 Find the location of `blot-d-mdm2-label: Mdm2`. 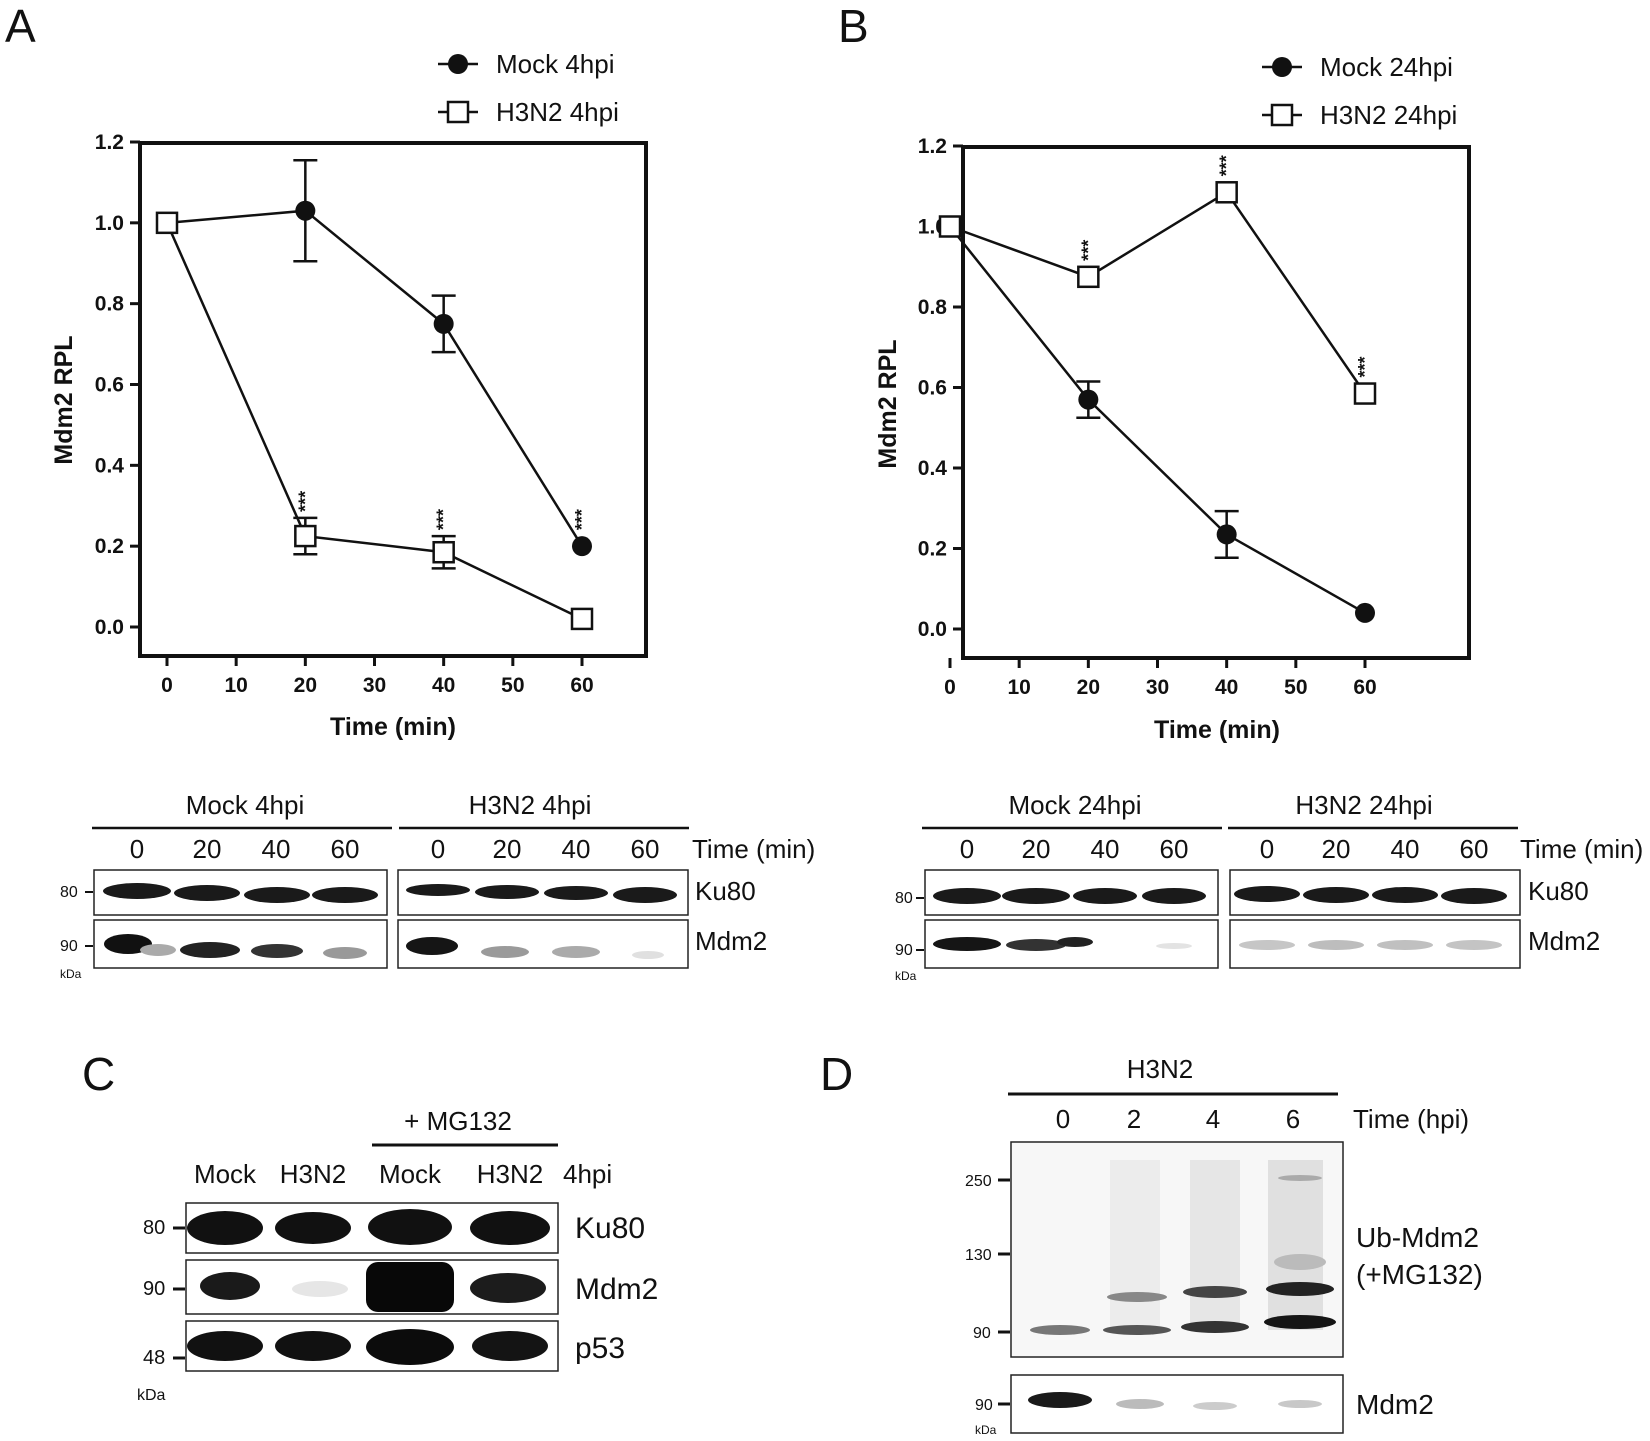

blot-d-mdm2-label: Mdm2 is located at coordinates (1395, 1404).